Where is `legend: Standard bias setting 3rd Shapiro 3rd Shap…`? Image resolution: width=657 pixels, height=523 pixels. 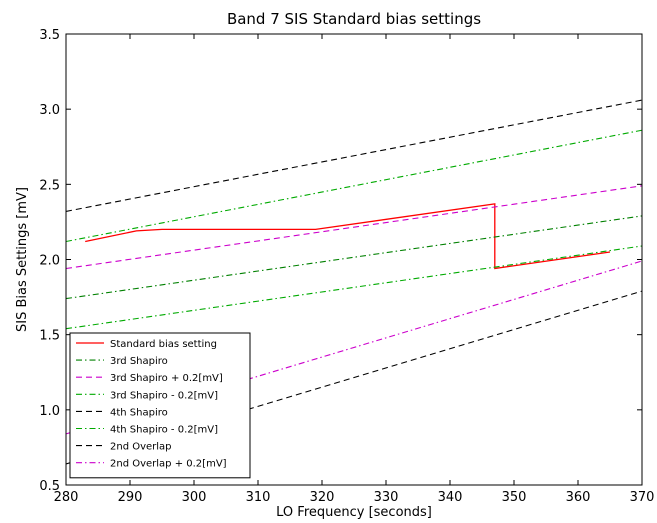
legend: Standard bias setting 3rd Shapiro 3rd Shap… is located at coordinates (160, 405).